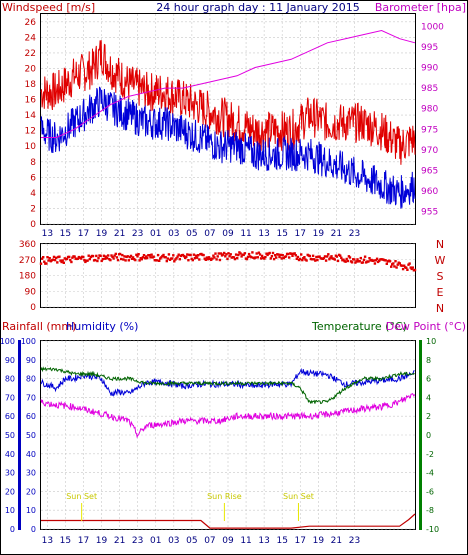 This screenshot has height=555, width=468. What do you see at coordinates (19, 435) in the screenshot?
I see `rainfall-axis-bar` at bounding box center [19, 435].